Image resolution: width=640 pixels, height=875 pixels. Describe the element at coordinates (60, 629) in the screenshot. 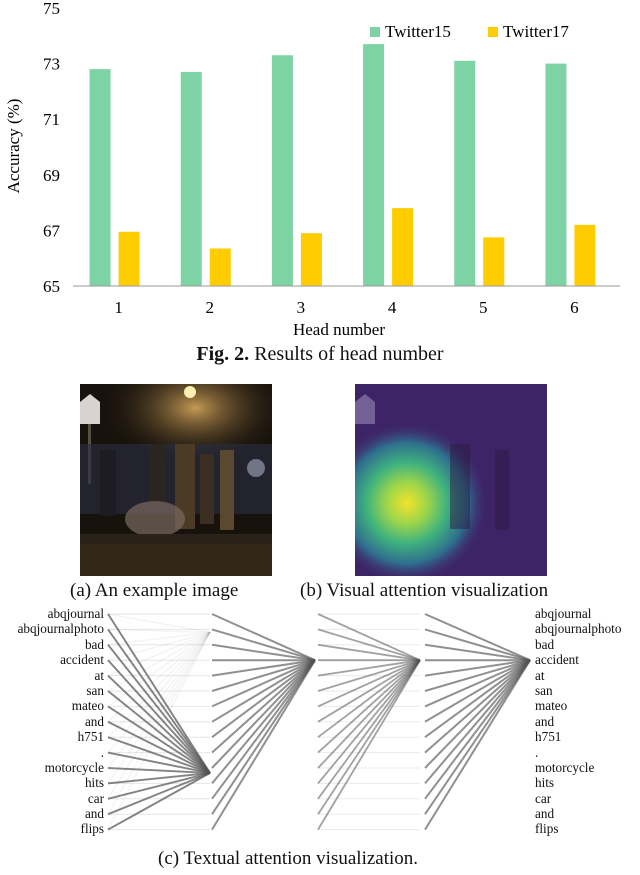

I see `left-token: abqjournalphoto` at that location.